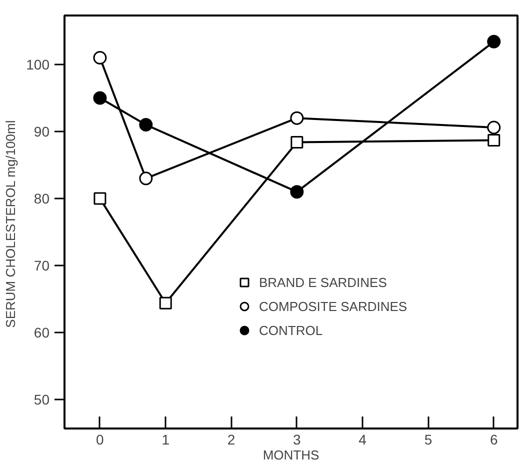 Image resolution: width=519 pixels, height=465 pixels. I want to click on x-tick-label: 5, so click(428, 440).